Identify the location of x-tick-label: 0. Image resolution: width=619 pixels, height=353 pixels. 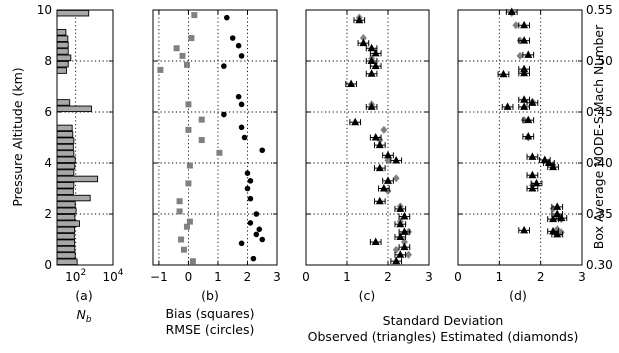
(189, 277).